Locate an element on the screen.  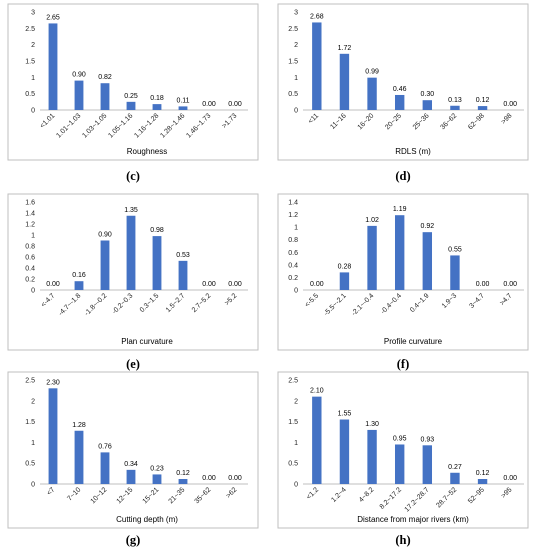
data-label: 2.68 is located at coordinates (317, 16).